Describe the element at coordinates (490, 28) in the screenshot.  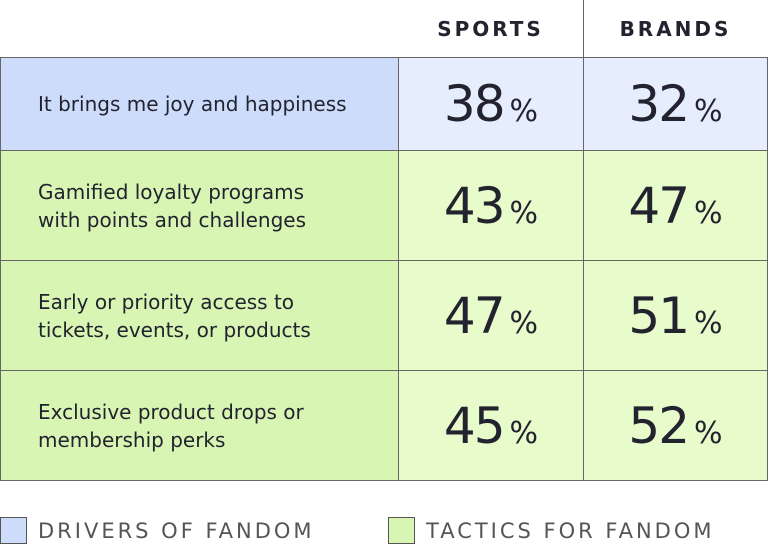
I see `column-header: SPORTS` at that location.